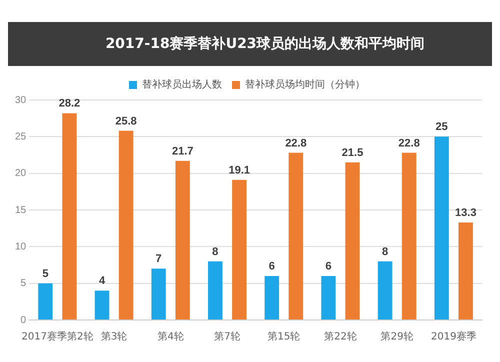  Describe the element at coordinates (21, 246) in the screenshot. I see `y-tick-label: 10` at that location.